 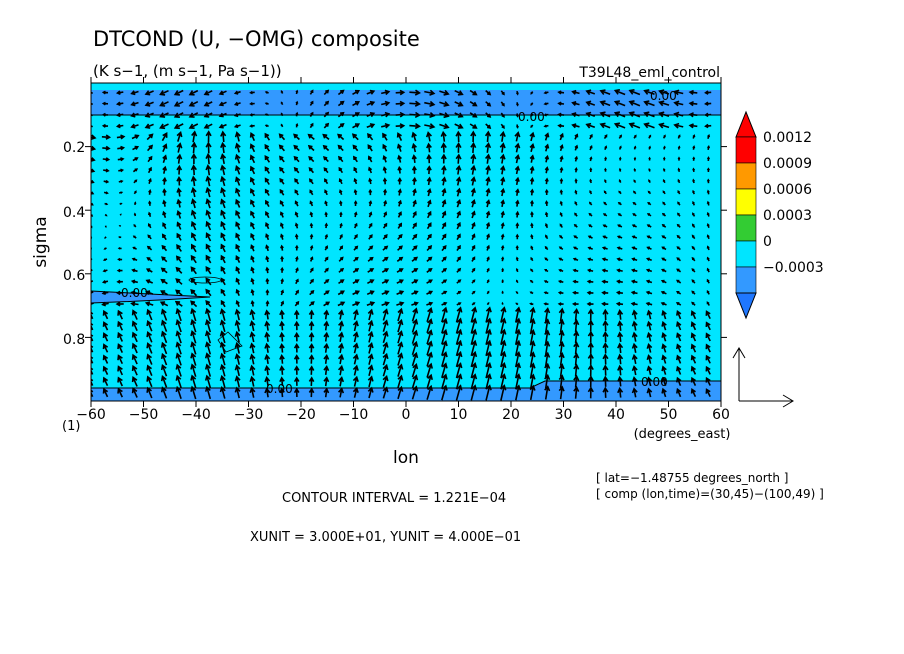 I want to click on y-axis-extra-label: (1), so click(x=71, y=426).